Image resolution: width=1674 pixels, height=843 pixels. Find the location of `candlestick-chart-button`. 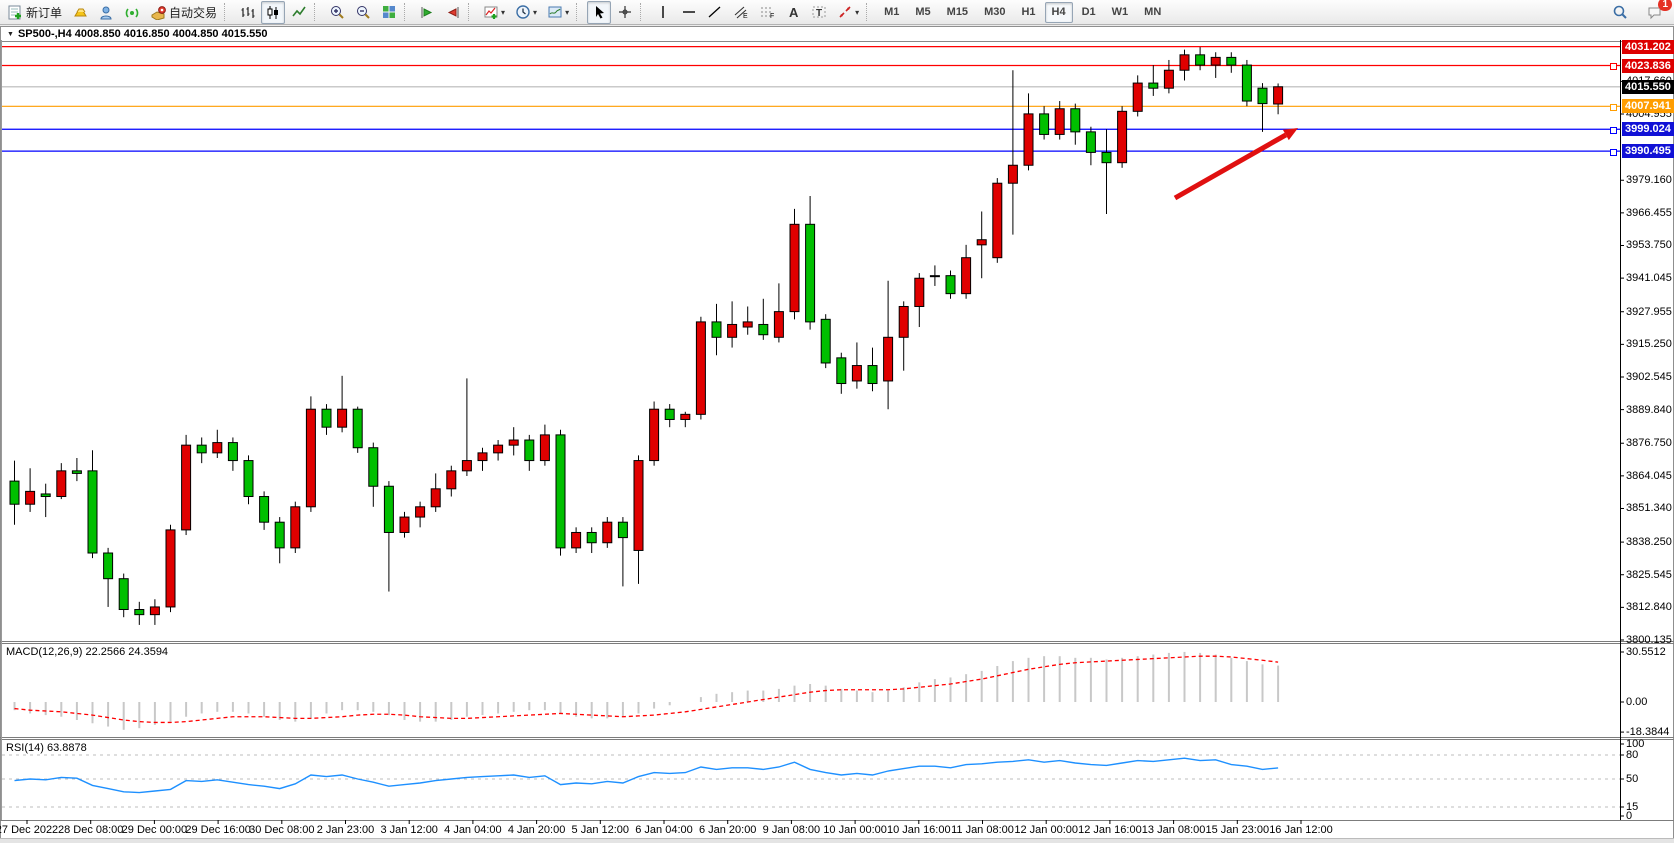

candlestick-chart-button is located at coordinates (273, 12).